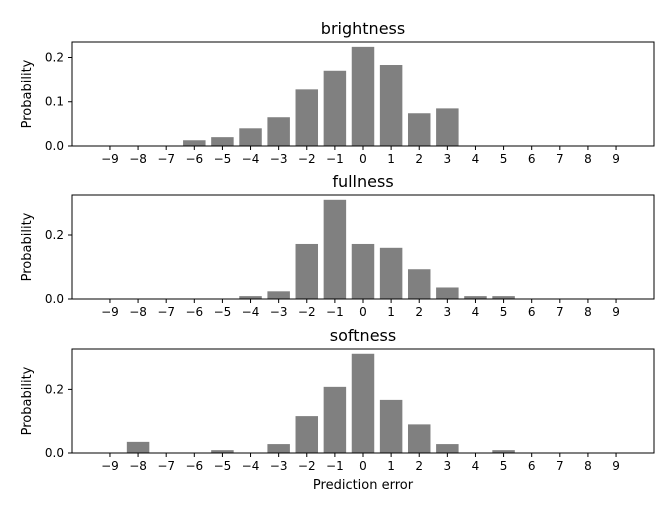 Image resolution: width=671 pixels, height=511 pixels. Describe the element at coordinates (307, 117) in the screenshot. I see `panel-1-bar-−2` at that location.